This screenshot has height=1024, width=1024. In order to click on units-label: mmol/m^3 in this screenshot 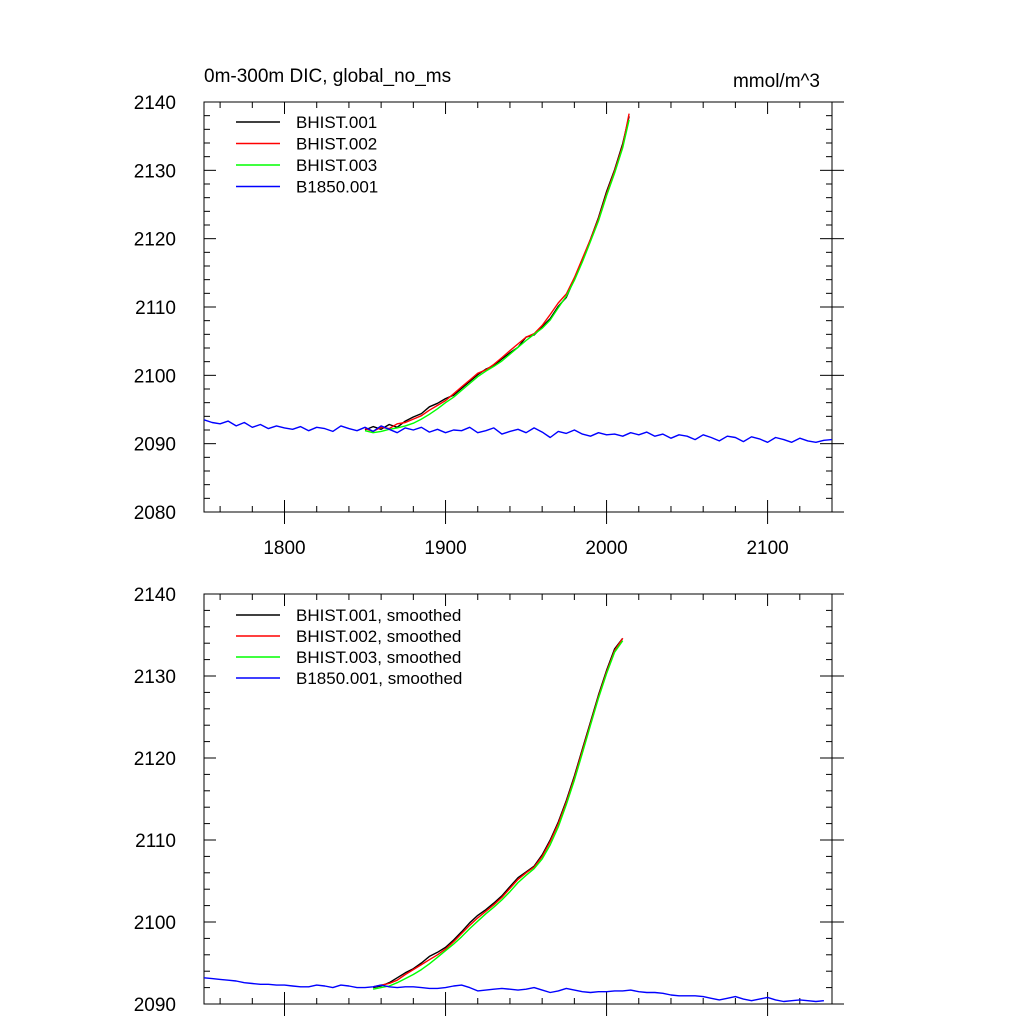, I will do `click(776, 81)`.